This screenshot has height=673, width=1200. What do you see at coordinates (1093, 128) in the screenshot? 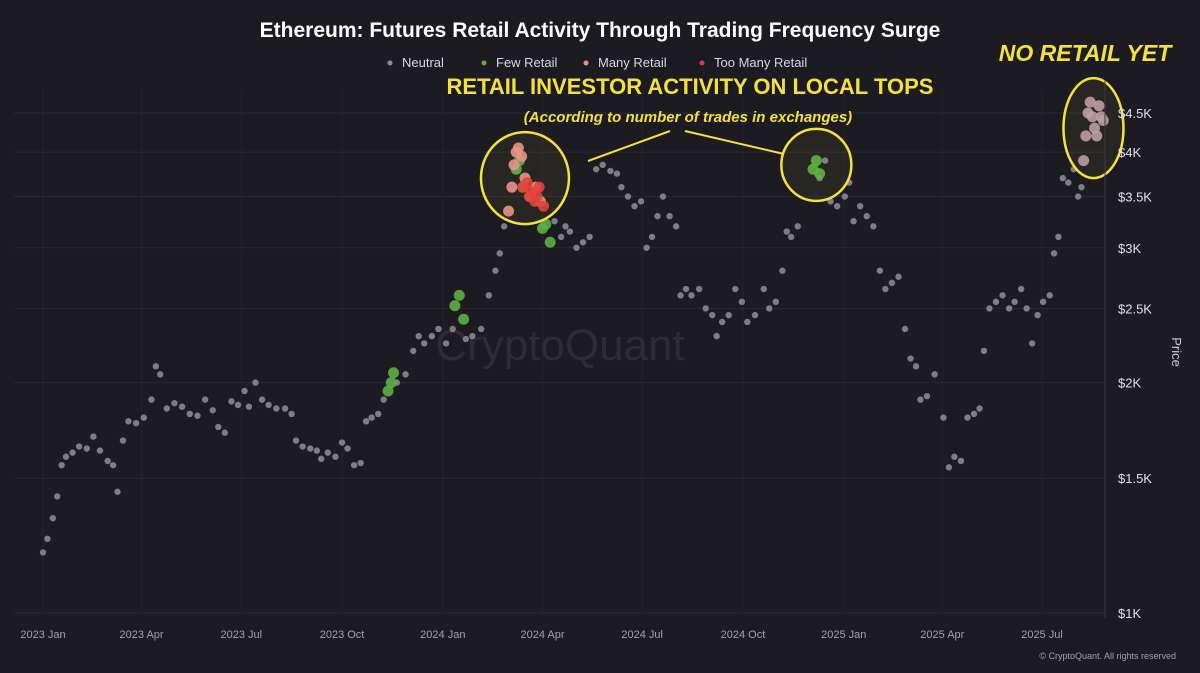
I see `highlight-circle` at bounding box center [1093, 128].